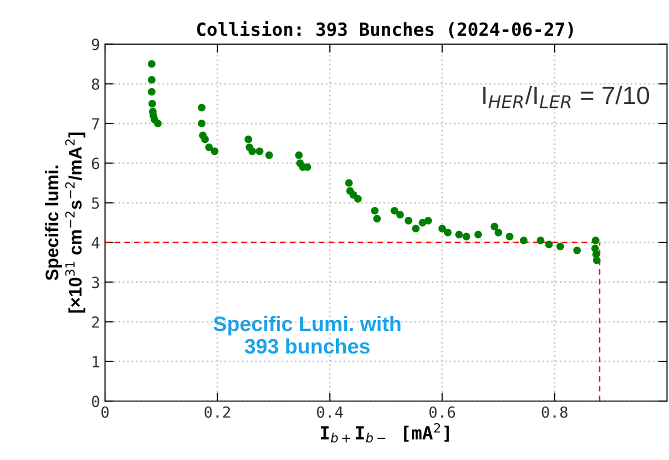 The height and width of the screenshot is (460, 669). What do you see at coordinates (566, 97) in the screenshot?
I see `annotation: I$_{HER}$/I$_{LER}$ = 7/10` at bounding box center [566, 97].